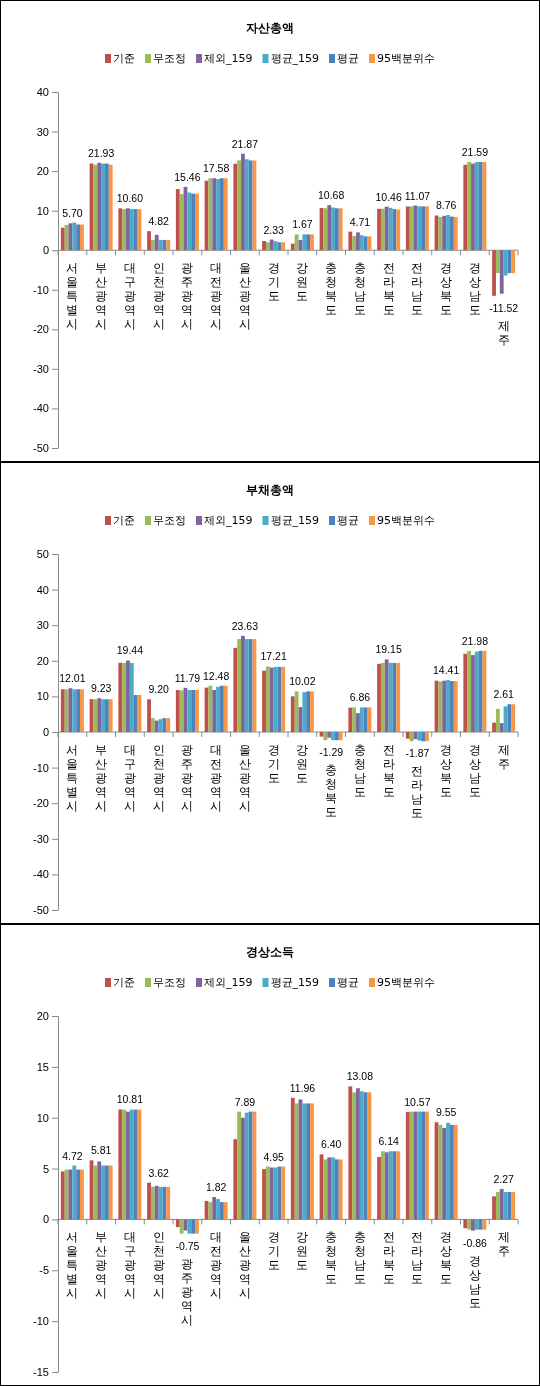  What do you see at coordinates (216, 675) in the screenshot?
I see `data-label: 12.48` at bounding box center [216, 675].